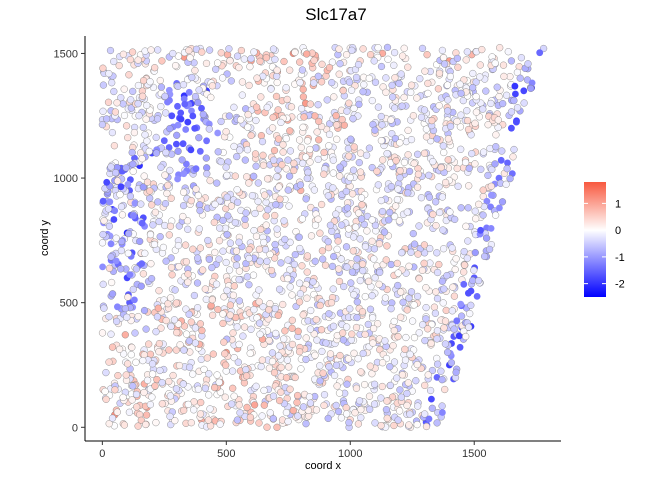 The height and width of the screenshot is (480, 672). I want to click on x-tick-label: 500, so click(226, 454).